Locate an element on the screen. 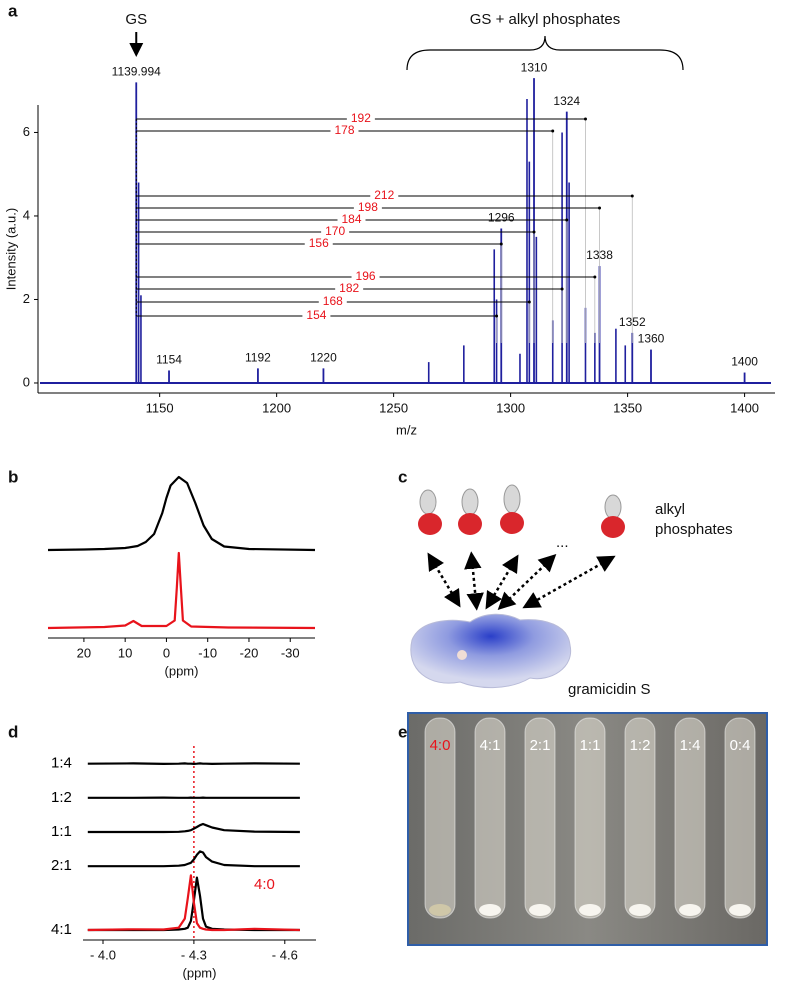  series-label: 1:4 is located at coordinates (61, 763).